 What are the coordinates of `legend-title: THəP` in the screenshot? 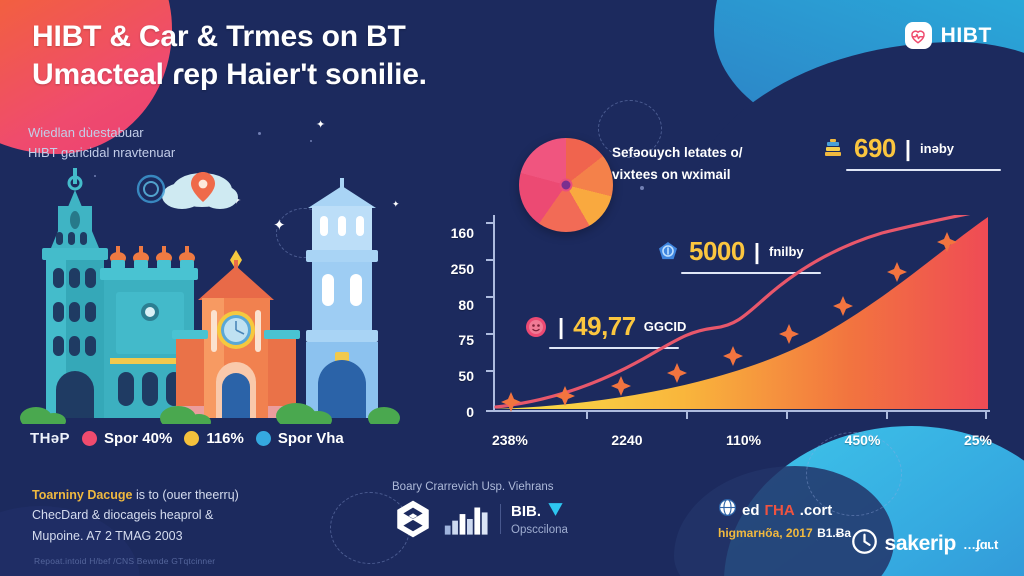 It's located at (50, 438).